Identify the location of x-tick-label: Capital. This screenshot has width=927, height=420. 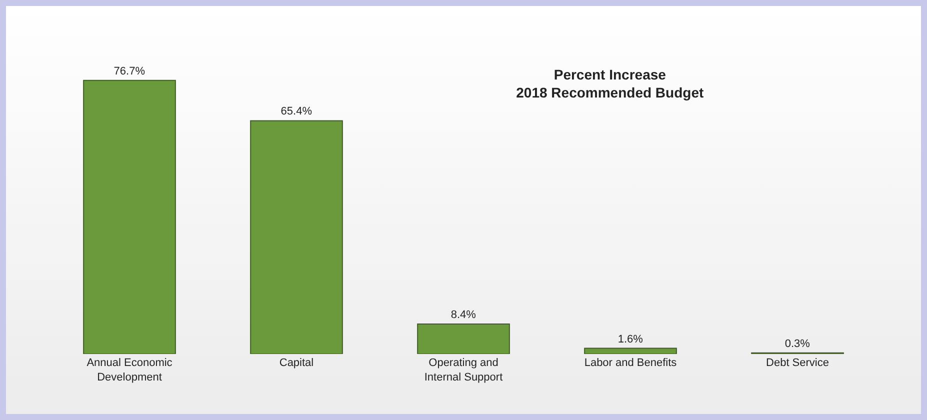
(296, 363).